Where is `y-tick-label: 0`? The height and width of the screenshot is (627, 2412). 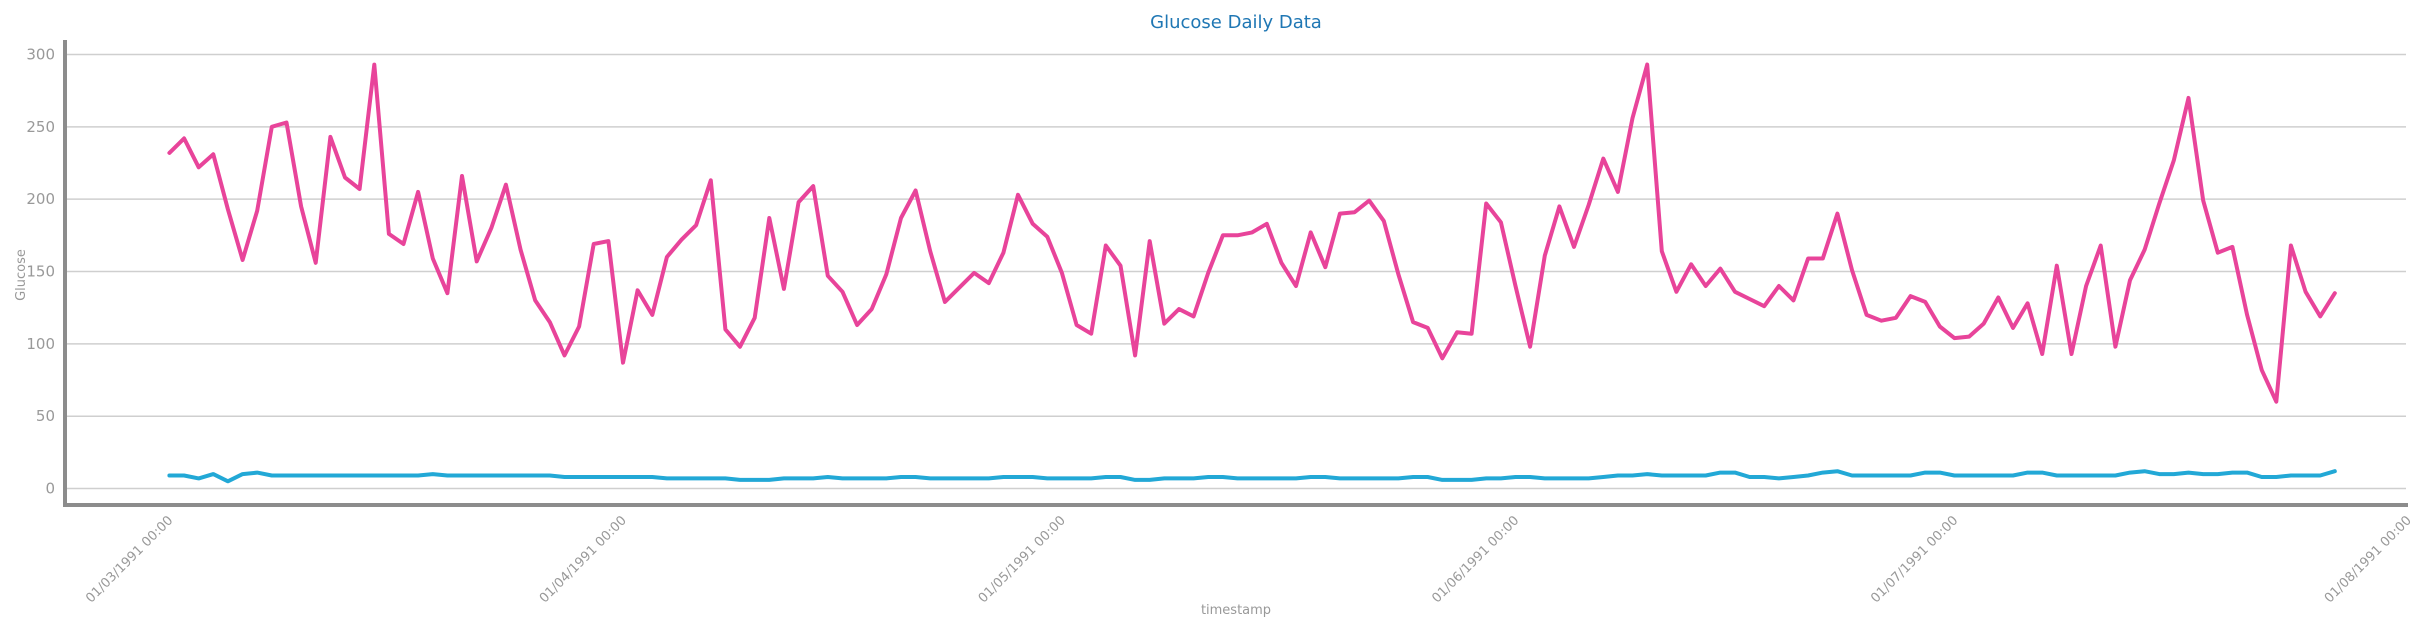
y-tick-label: 0 is located at coordinates (50, 489).